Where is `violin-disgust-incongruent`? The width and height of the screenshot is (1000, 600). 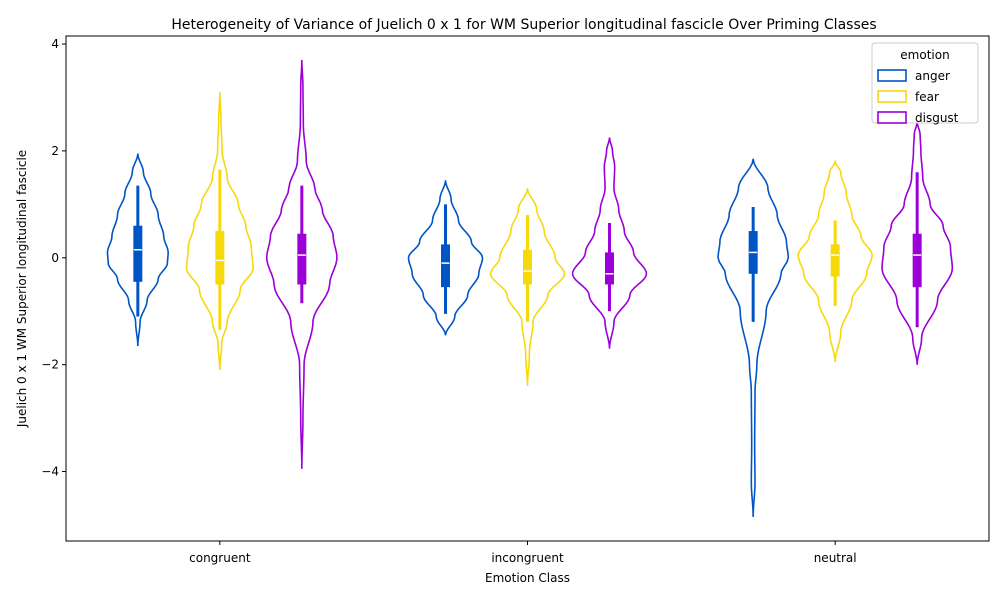 violin-disgust-incongruent is located at coordinates (609, 243).